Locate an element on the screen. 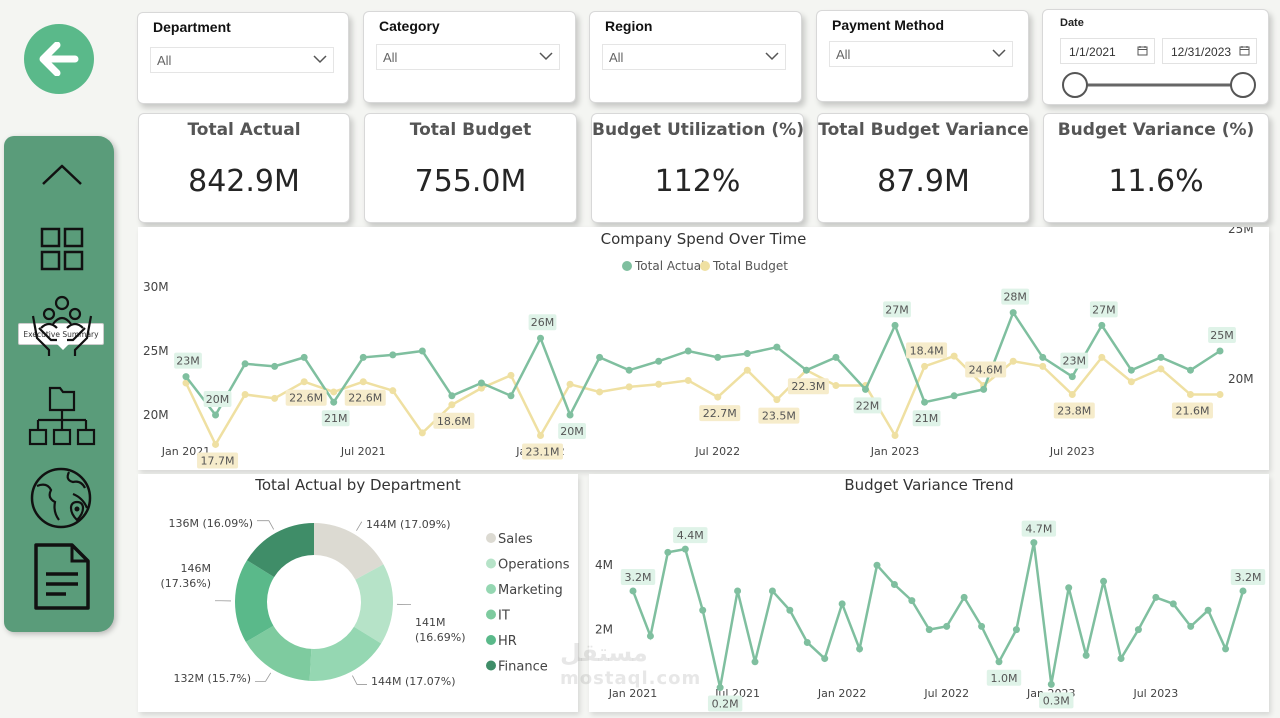  series-line-actual is located at coordinates (703, 364).